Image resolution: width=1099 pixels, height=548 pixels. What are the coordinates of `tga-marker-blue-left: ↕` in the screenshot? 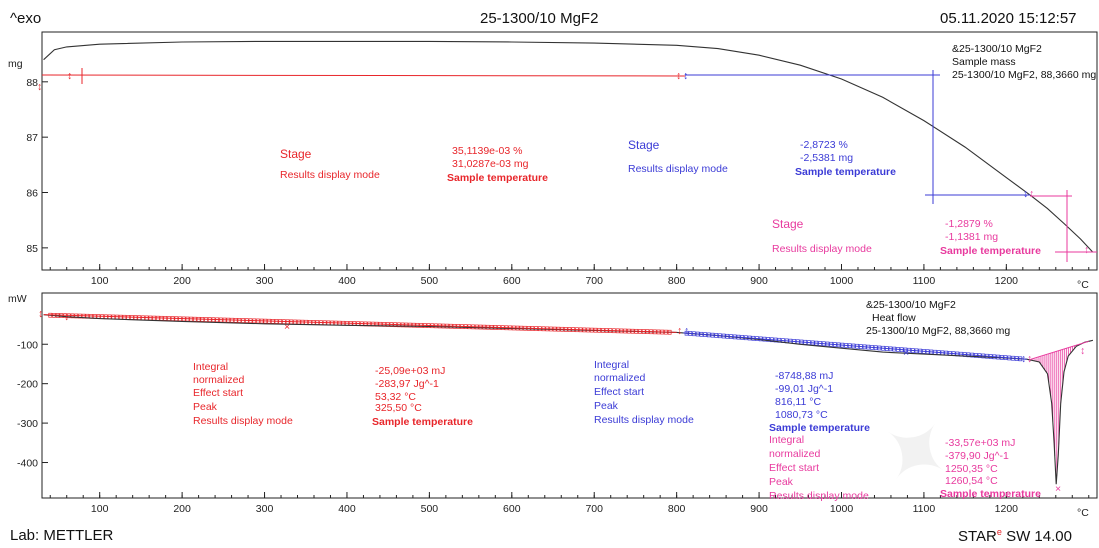 It's located at (685, 76).